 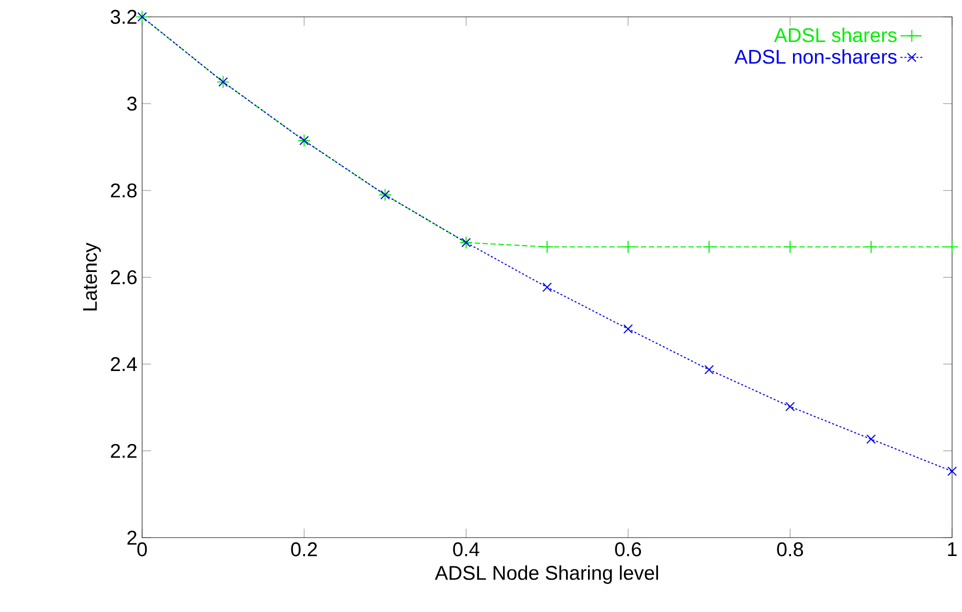 What do you see at coordinates (123, 451) in the screenshot?
I see `y-tick-label: 2.2` at bounding box center [123, 451].